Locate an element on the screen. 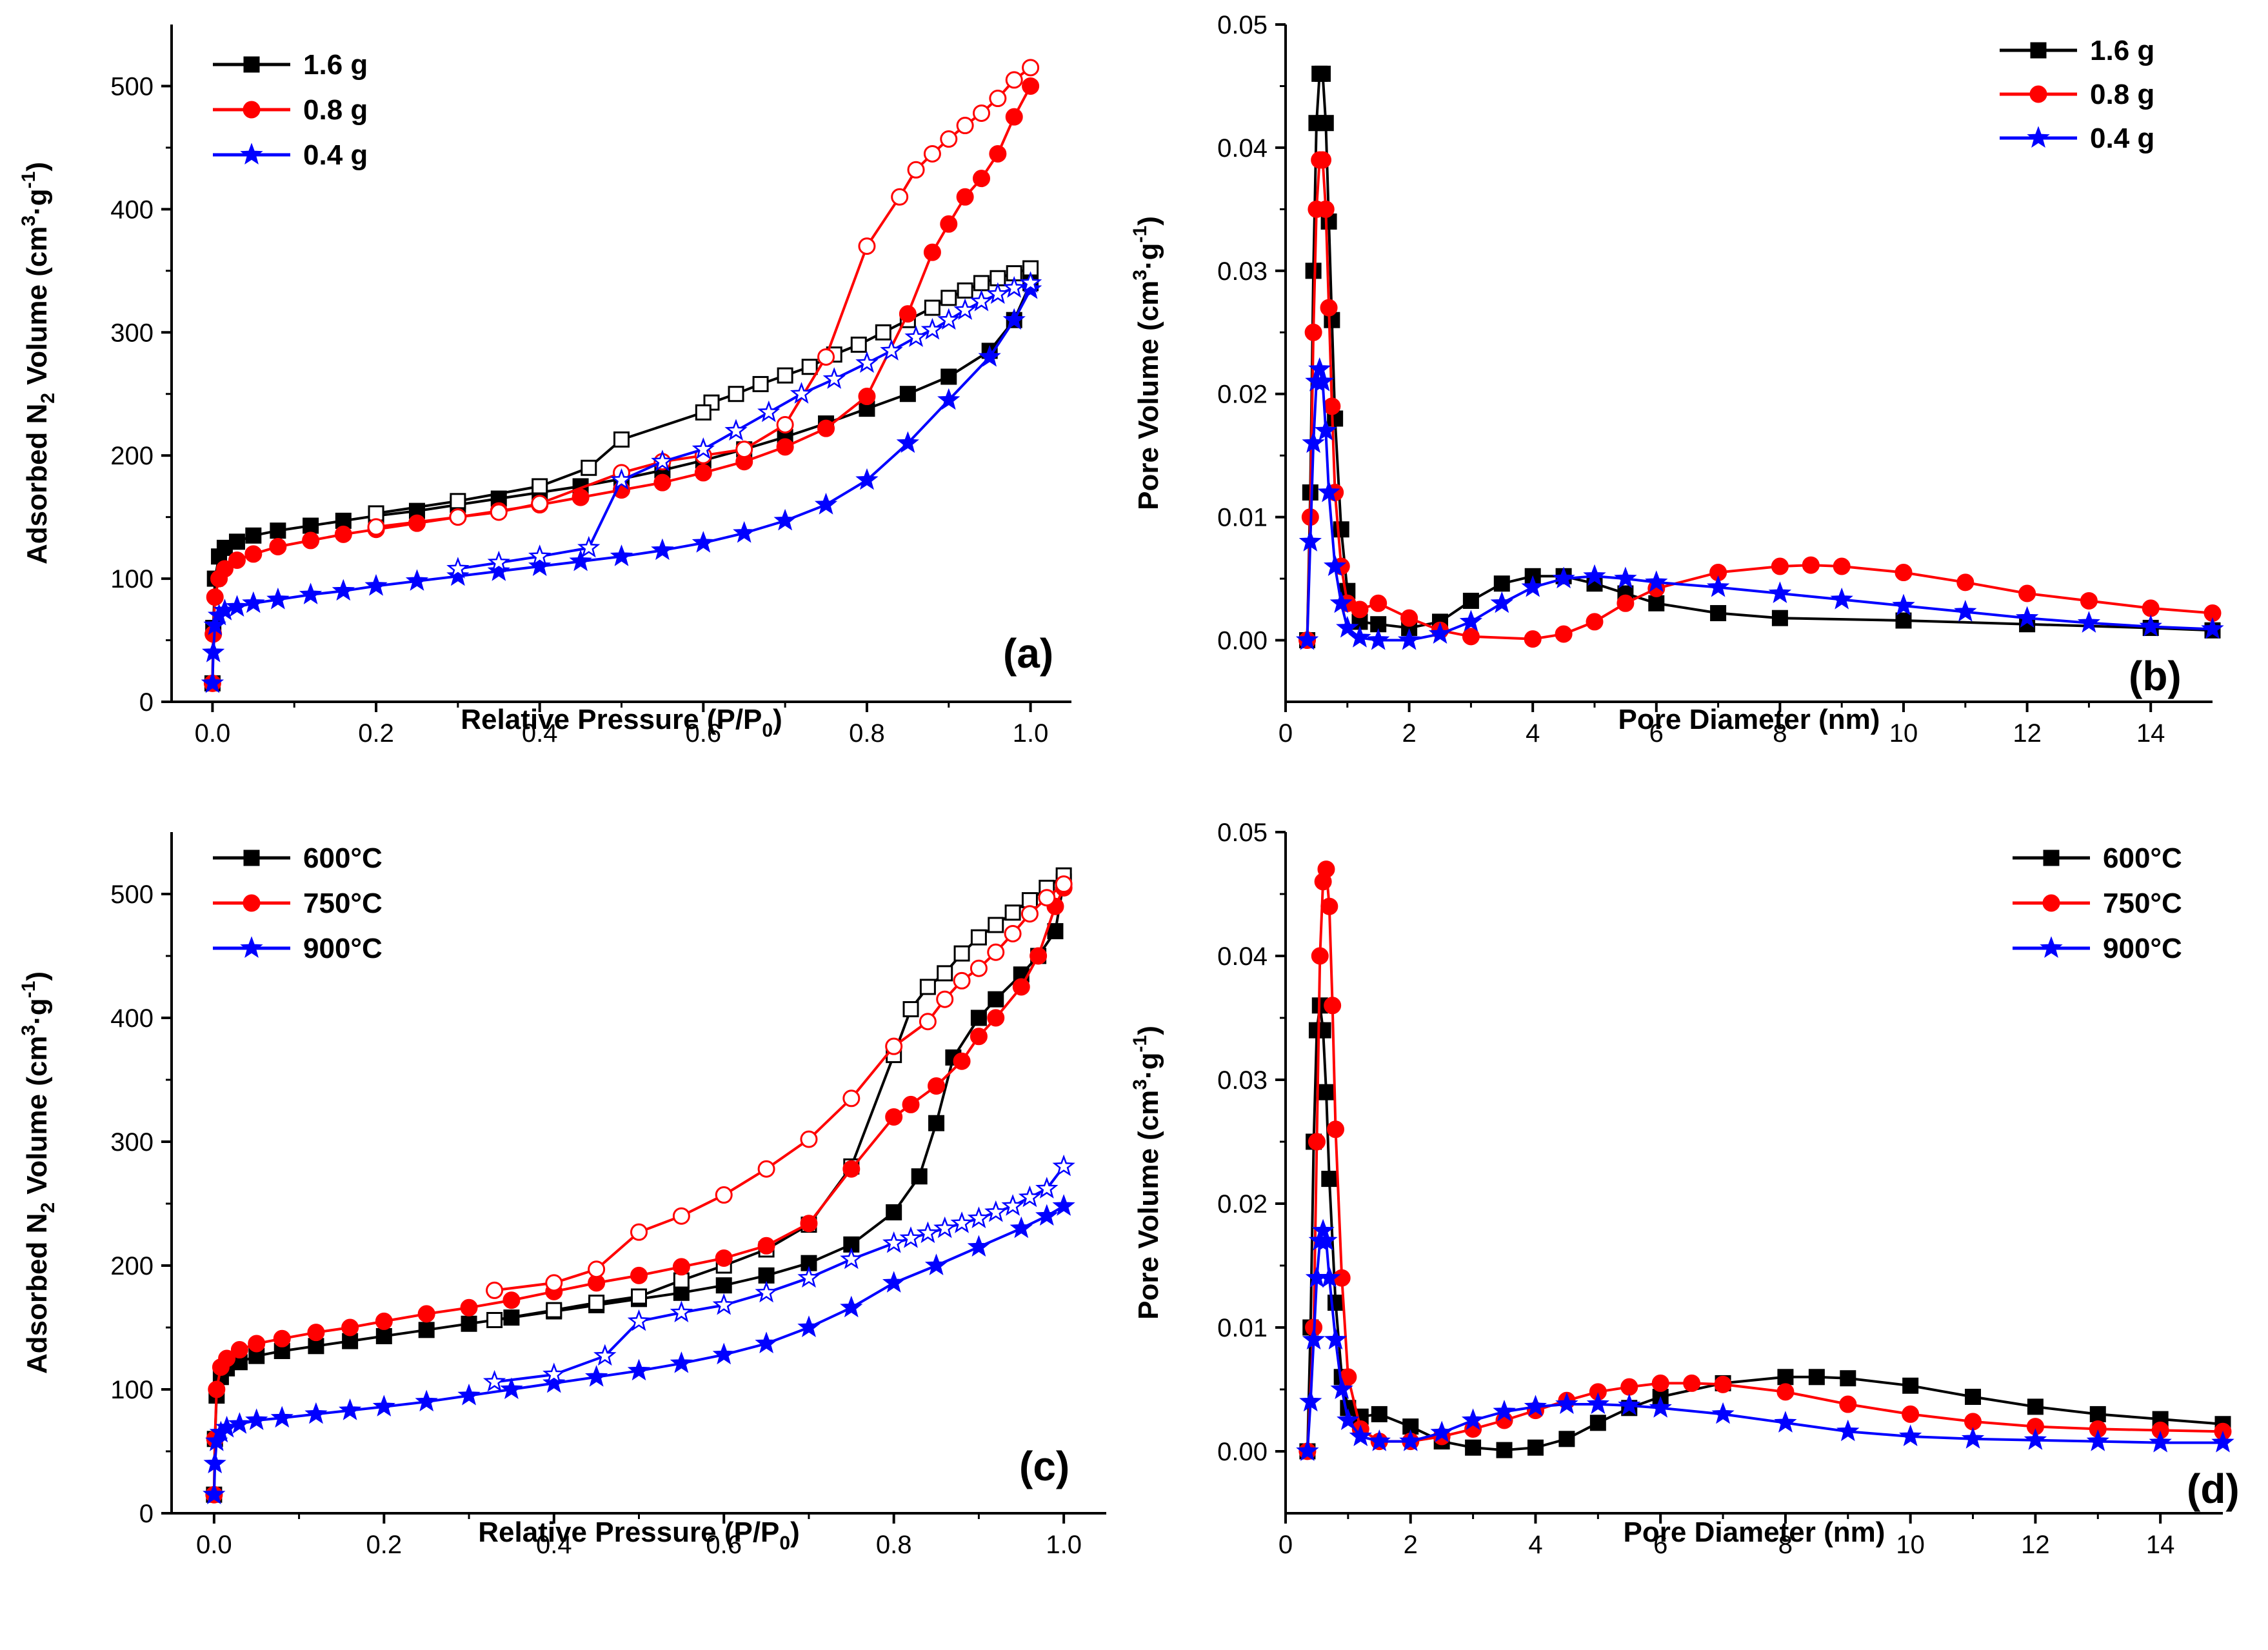 This screenshot has width=2268, height=1650. x-tick-label: 14 is located at coordinates (2160, 1545).